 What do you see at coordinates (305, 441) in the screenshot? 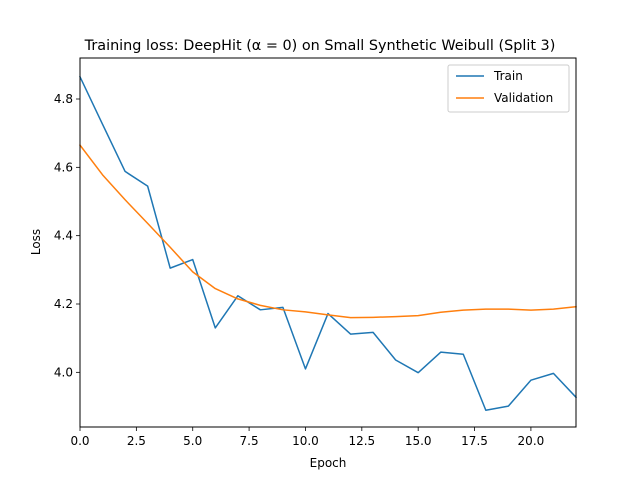
I see `x-tick-label: 10.0` at bounding box center [305, 441].